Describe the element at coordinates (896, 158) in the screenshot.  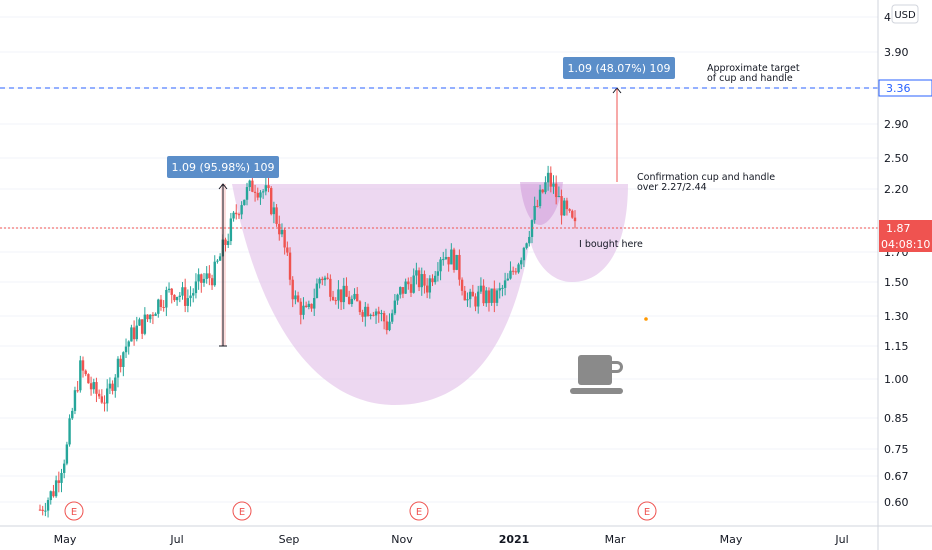
I see `price-axis-label: 2.50` at that location.